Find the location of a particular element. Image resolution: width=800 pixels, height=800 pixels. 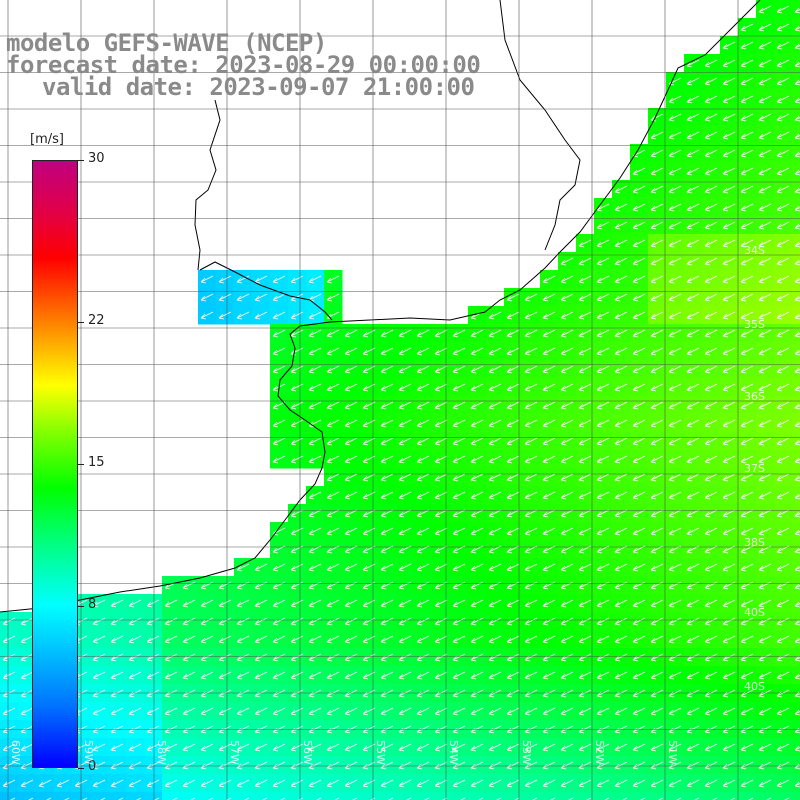

longitude-label: 51W is located at coordinates (672, 752).